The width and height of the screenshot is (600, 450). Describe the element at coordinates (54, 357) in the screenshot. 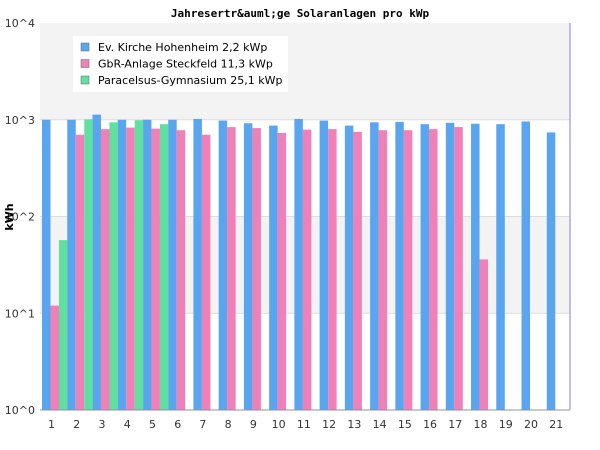

I see `bar-s2-c1` at that location.